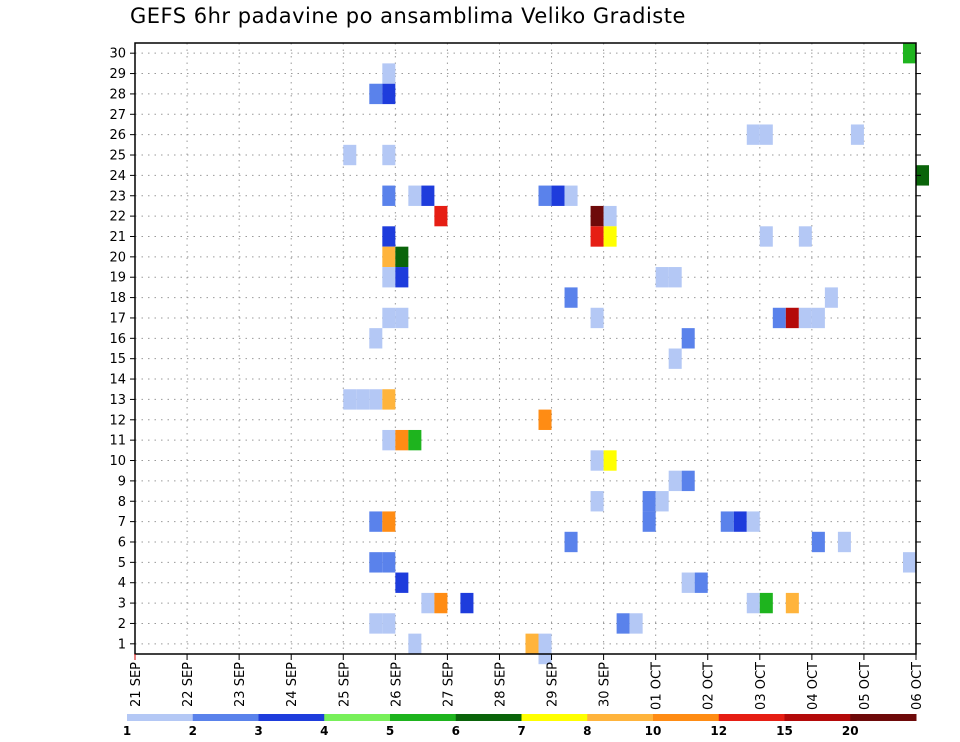 The height and width of the screenshot is (742, 960). What do you see at coordinates (240, 684) in the screenshot?
I see `x-tick-label: 23 SEP` at bounding box center [240, 684].